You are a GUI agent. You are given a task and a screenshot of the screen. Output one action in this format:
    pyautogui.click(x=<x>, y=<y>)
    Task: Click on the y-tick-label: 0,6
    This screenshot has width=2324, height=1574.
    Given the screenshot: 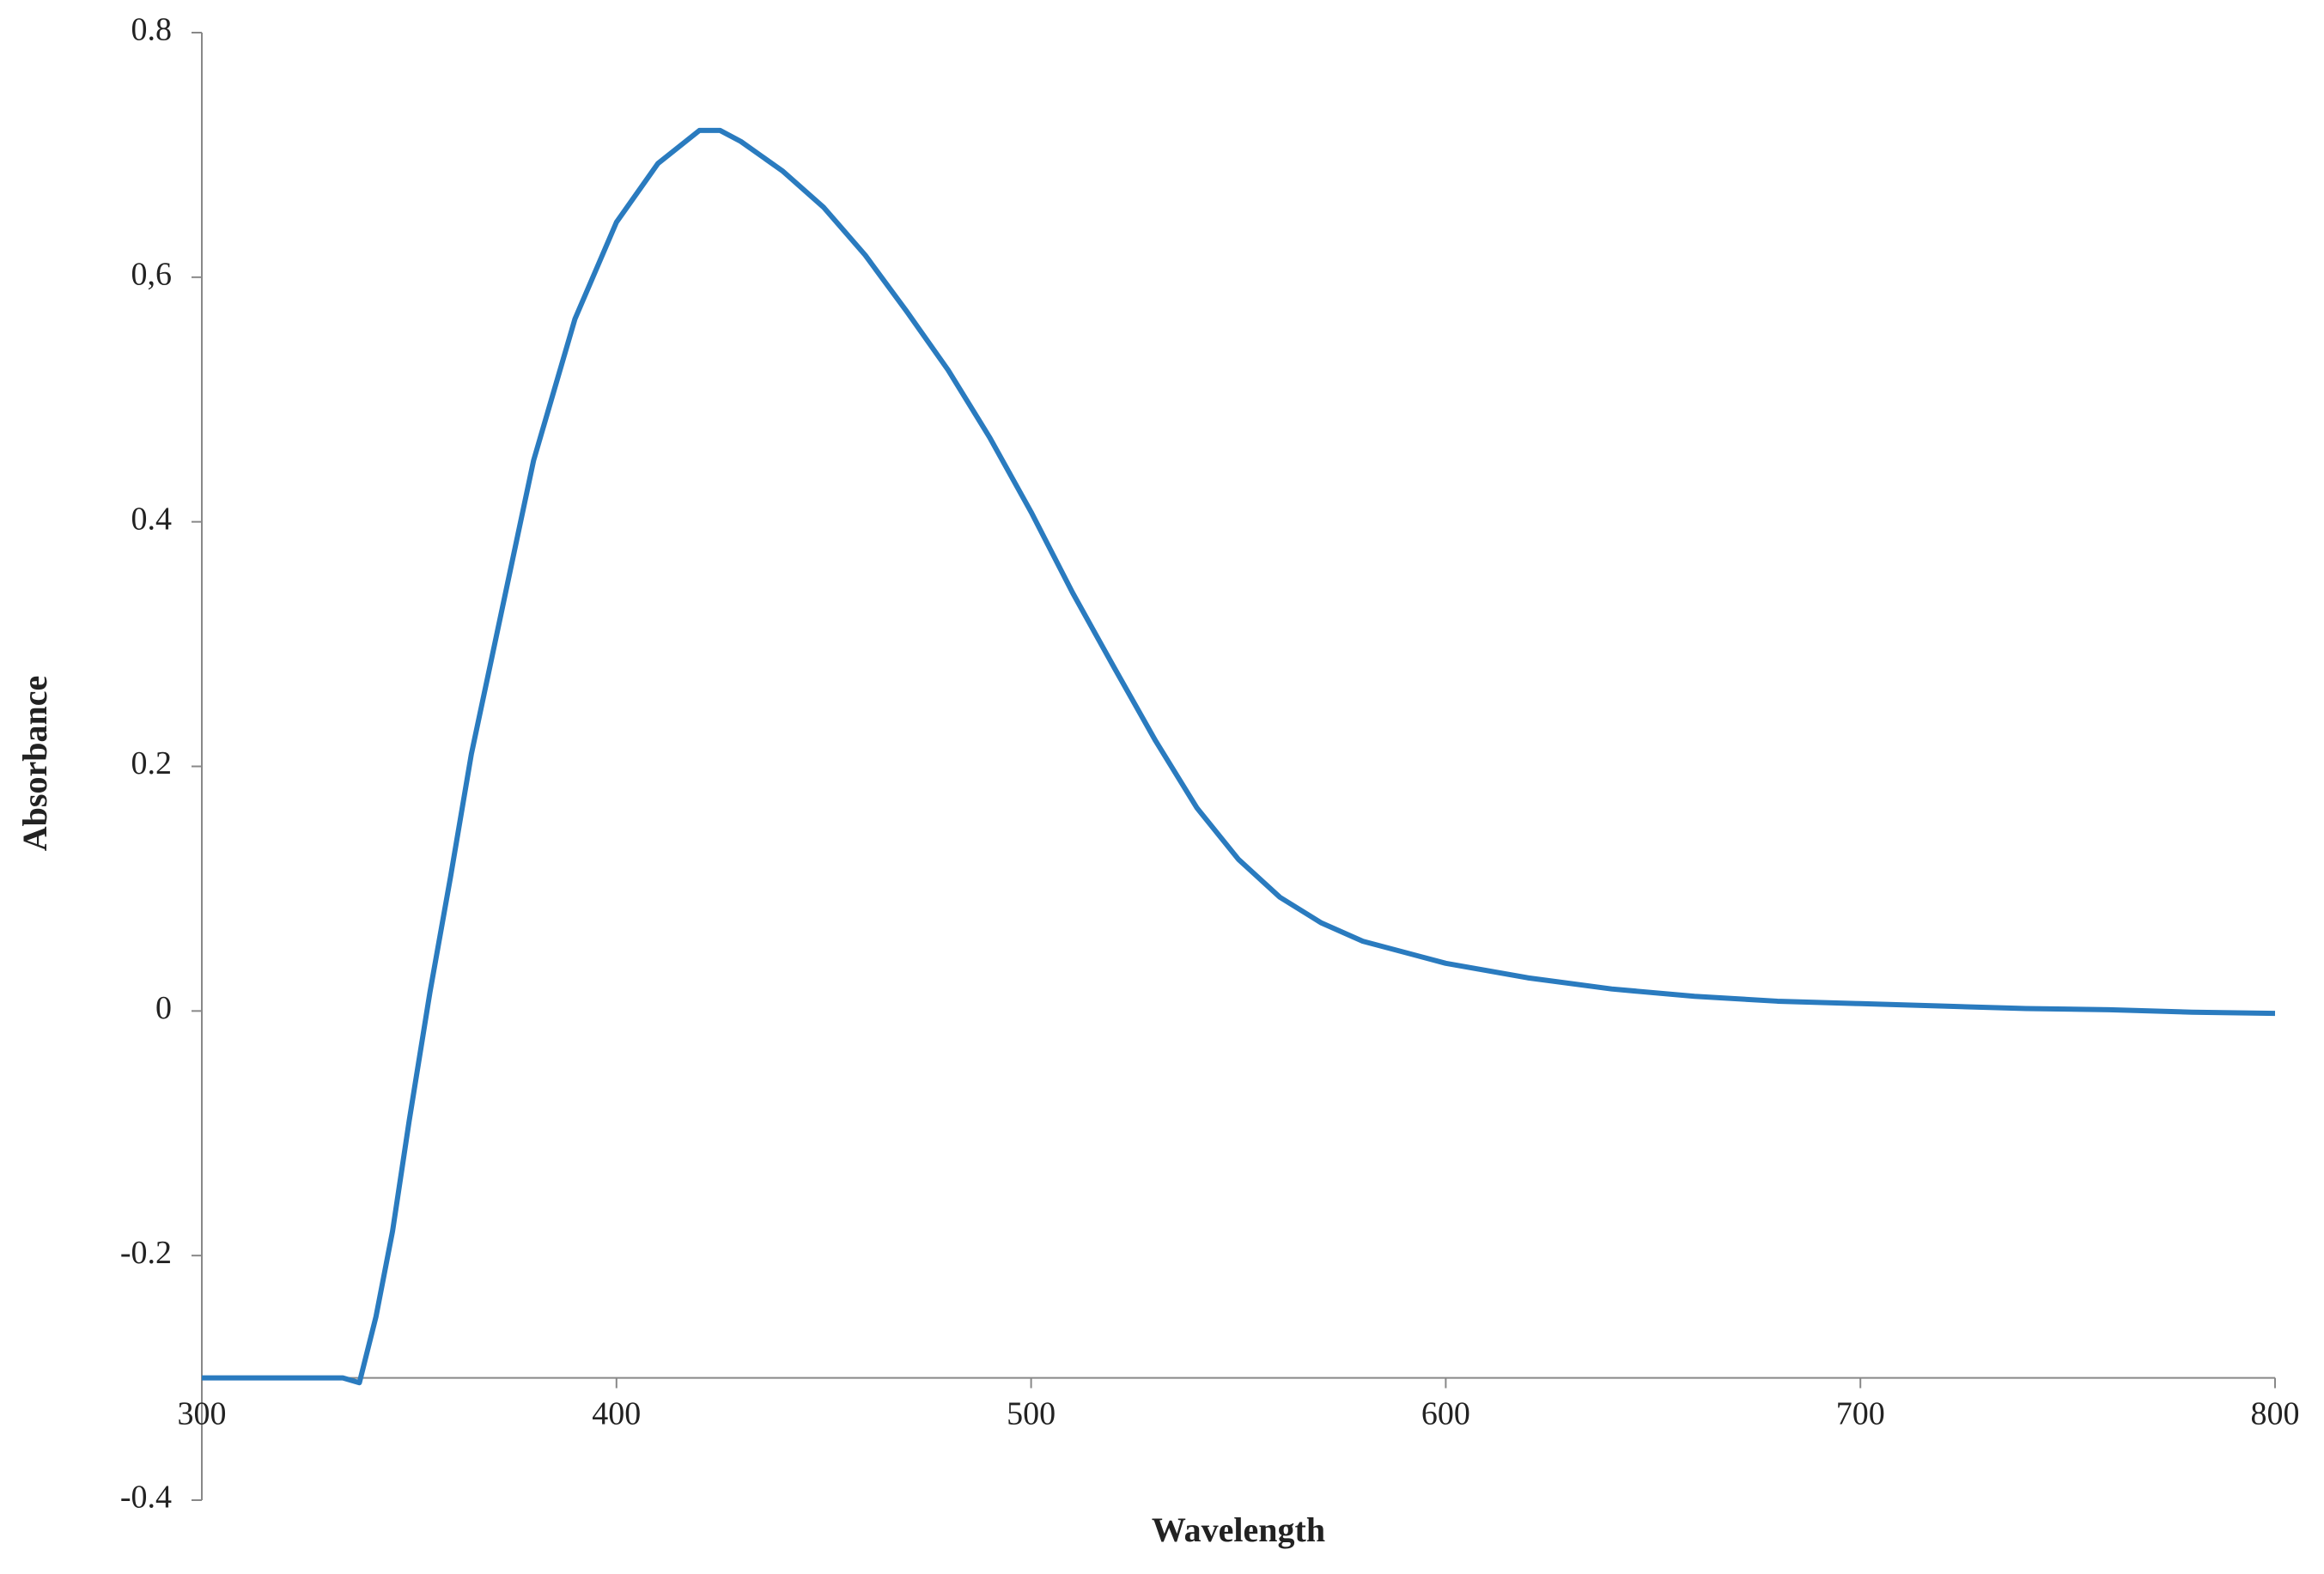 What is the action you would take?
    pyautogui.click(x=152, y=275)
    